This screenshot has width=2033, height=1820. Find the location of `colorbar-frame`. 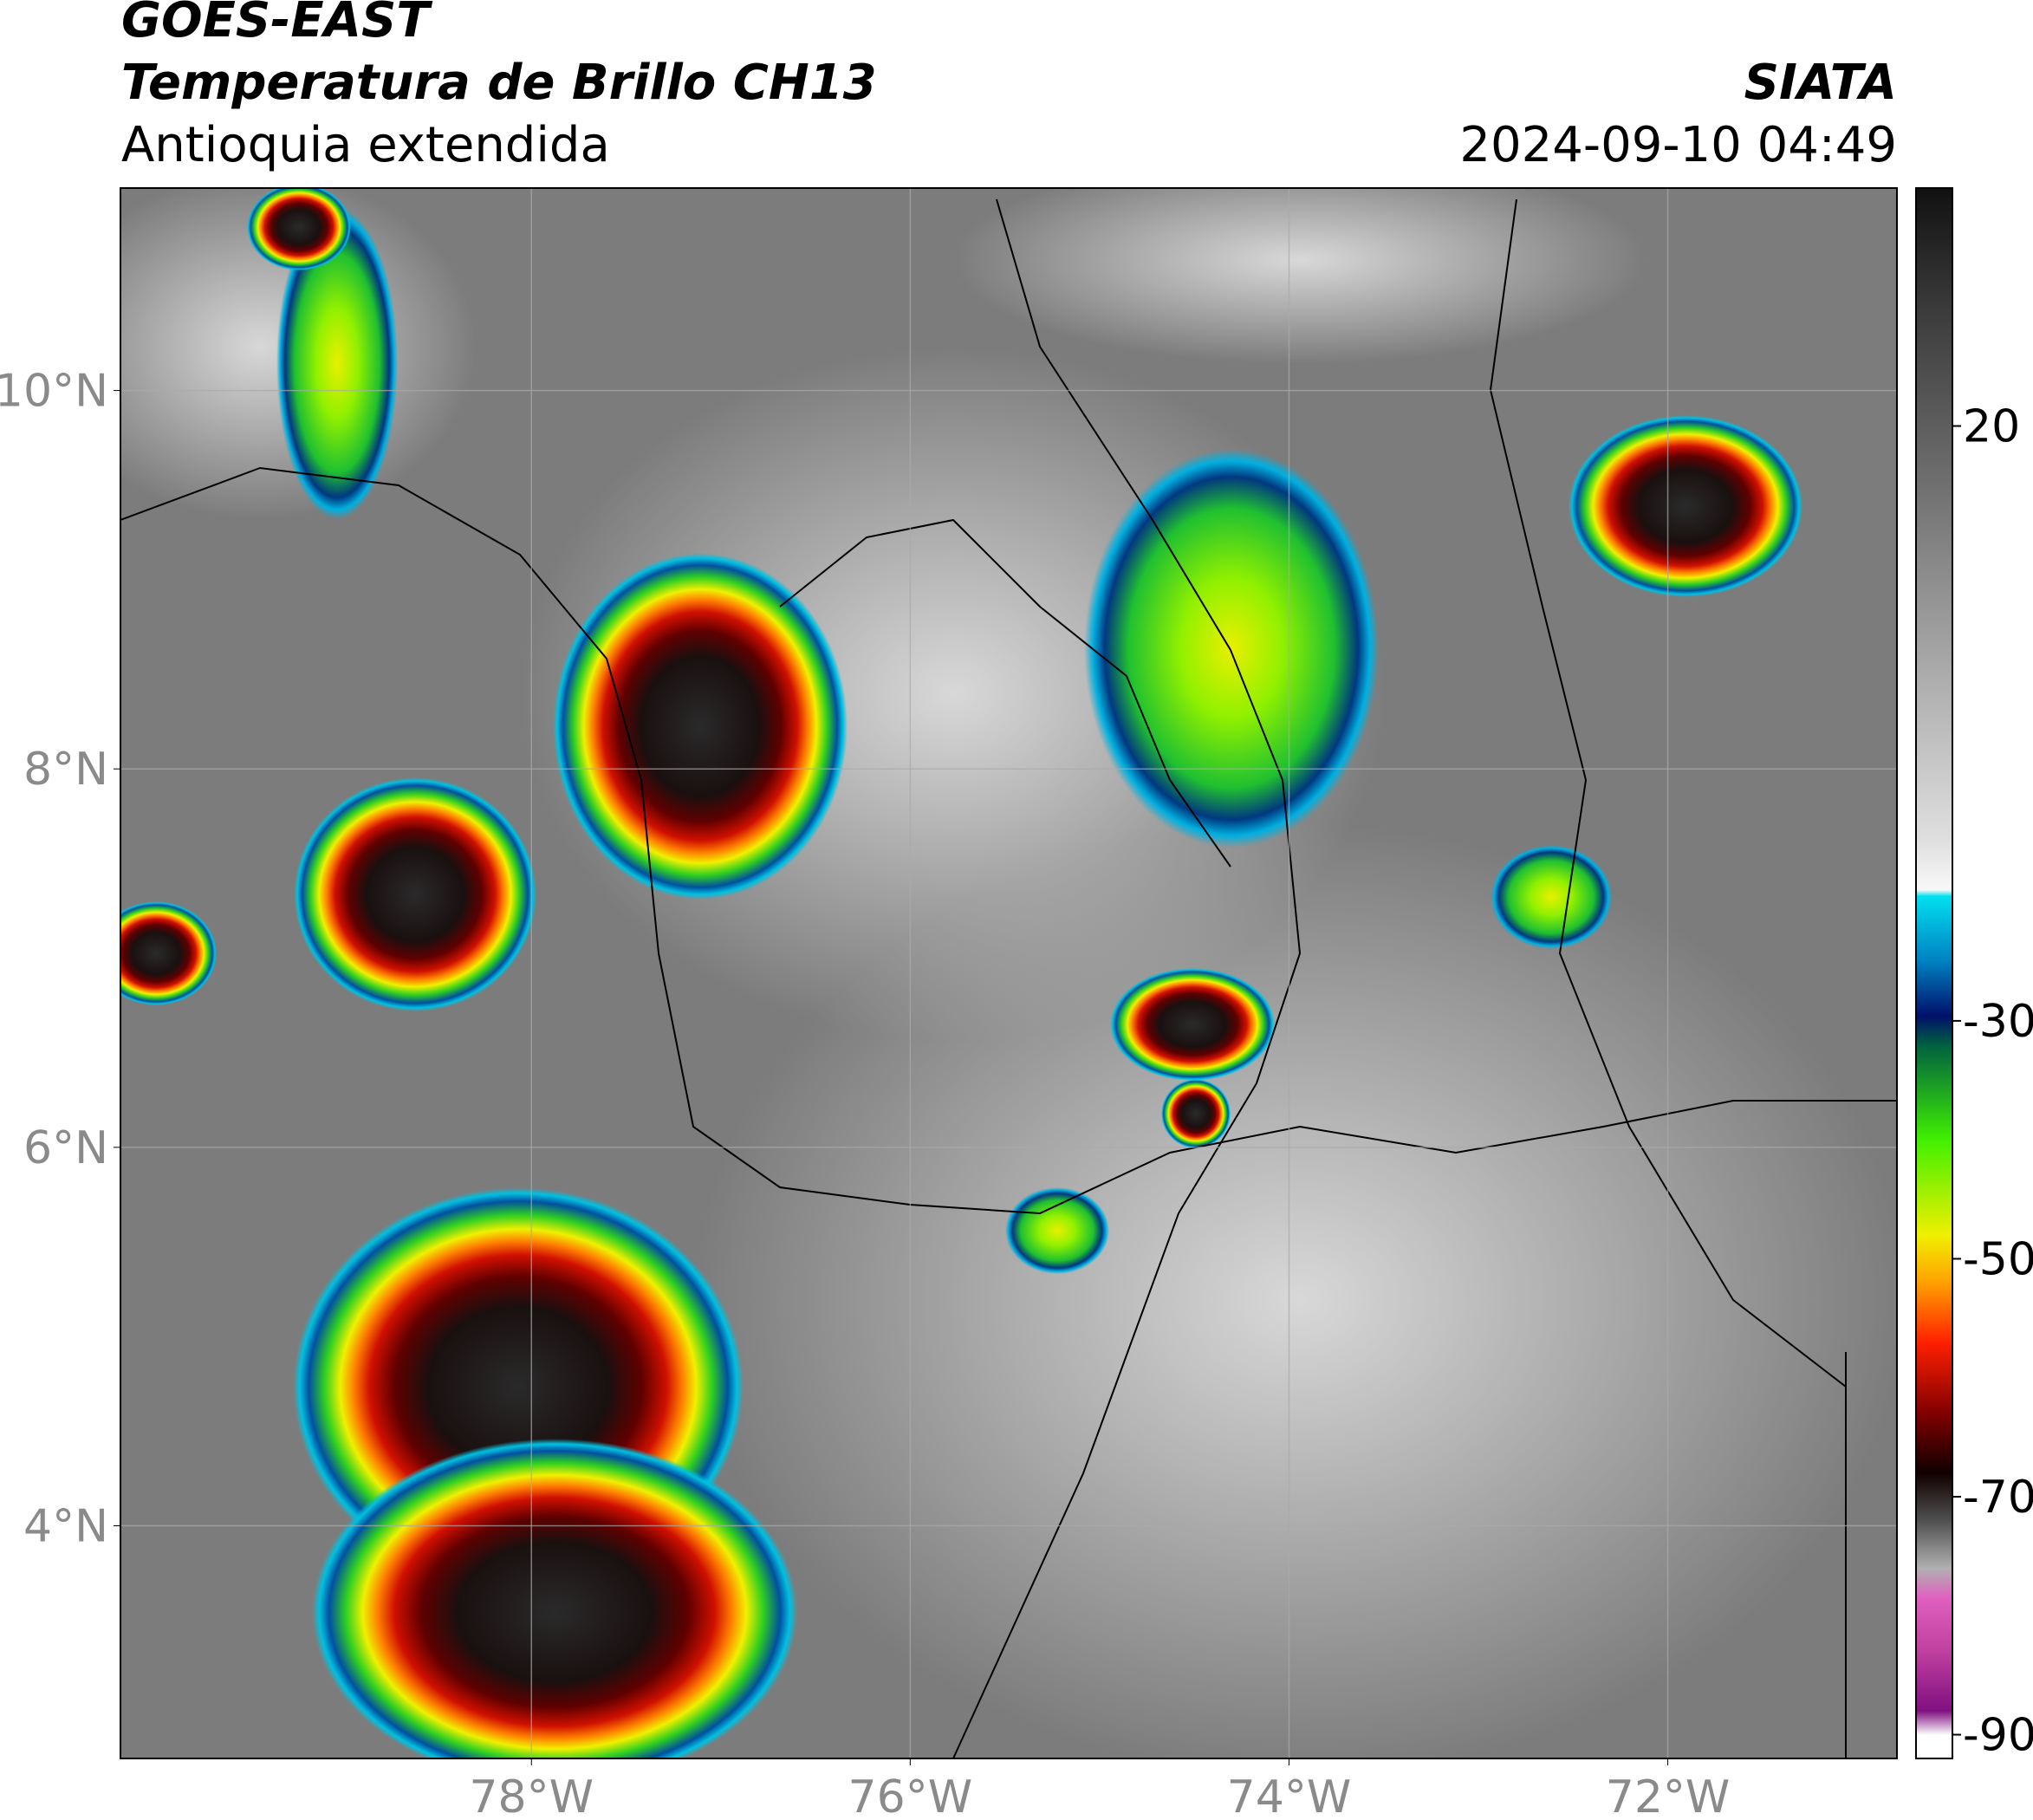

colorbar-frame is located at coordinates (1934, 973).